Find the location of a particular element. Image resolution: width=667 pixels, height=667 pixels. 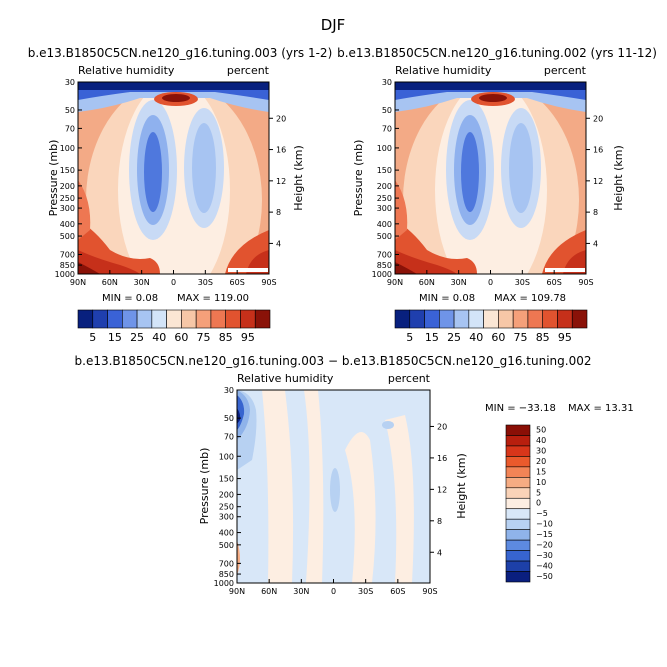

panel-c-contour-field is located at coordinates (333, 486).